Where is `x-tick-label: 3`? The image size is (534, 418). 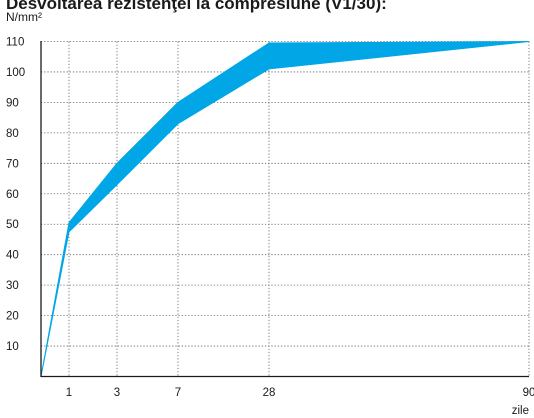 x-tick-label: 3 is located at coordinates (117, 393).